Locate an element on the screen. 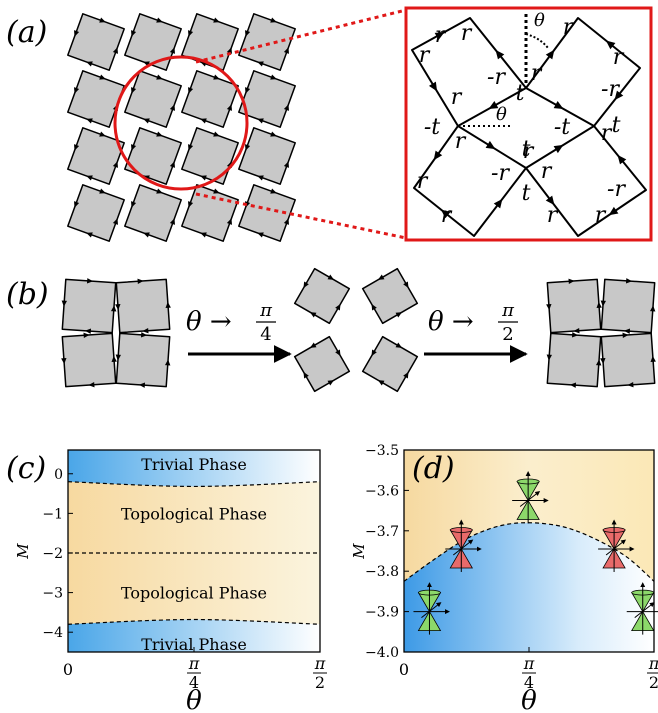 The image size is (658, 713). hopping-label: -r is located at coordinates (616, 189).